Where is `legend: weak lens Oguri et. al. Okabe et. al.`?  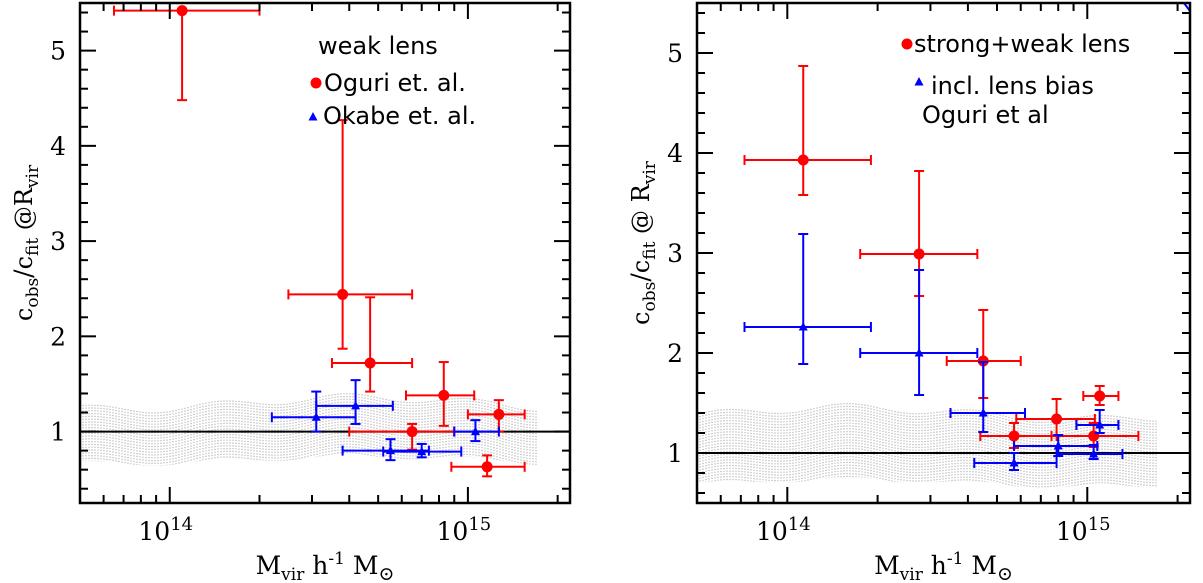 legend: weak lens Oguri et. al. Okabe et. al. is located at coordinates (392, 81).